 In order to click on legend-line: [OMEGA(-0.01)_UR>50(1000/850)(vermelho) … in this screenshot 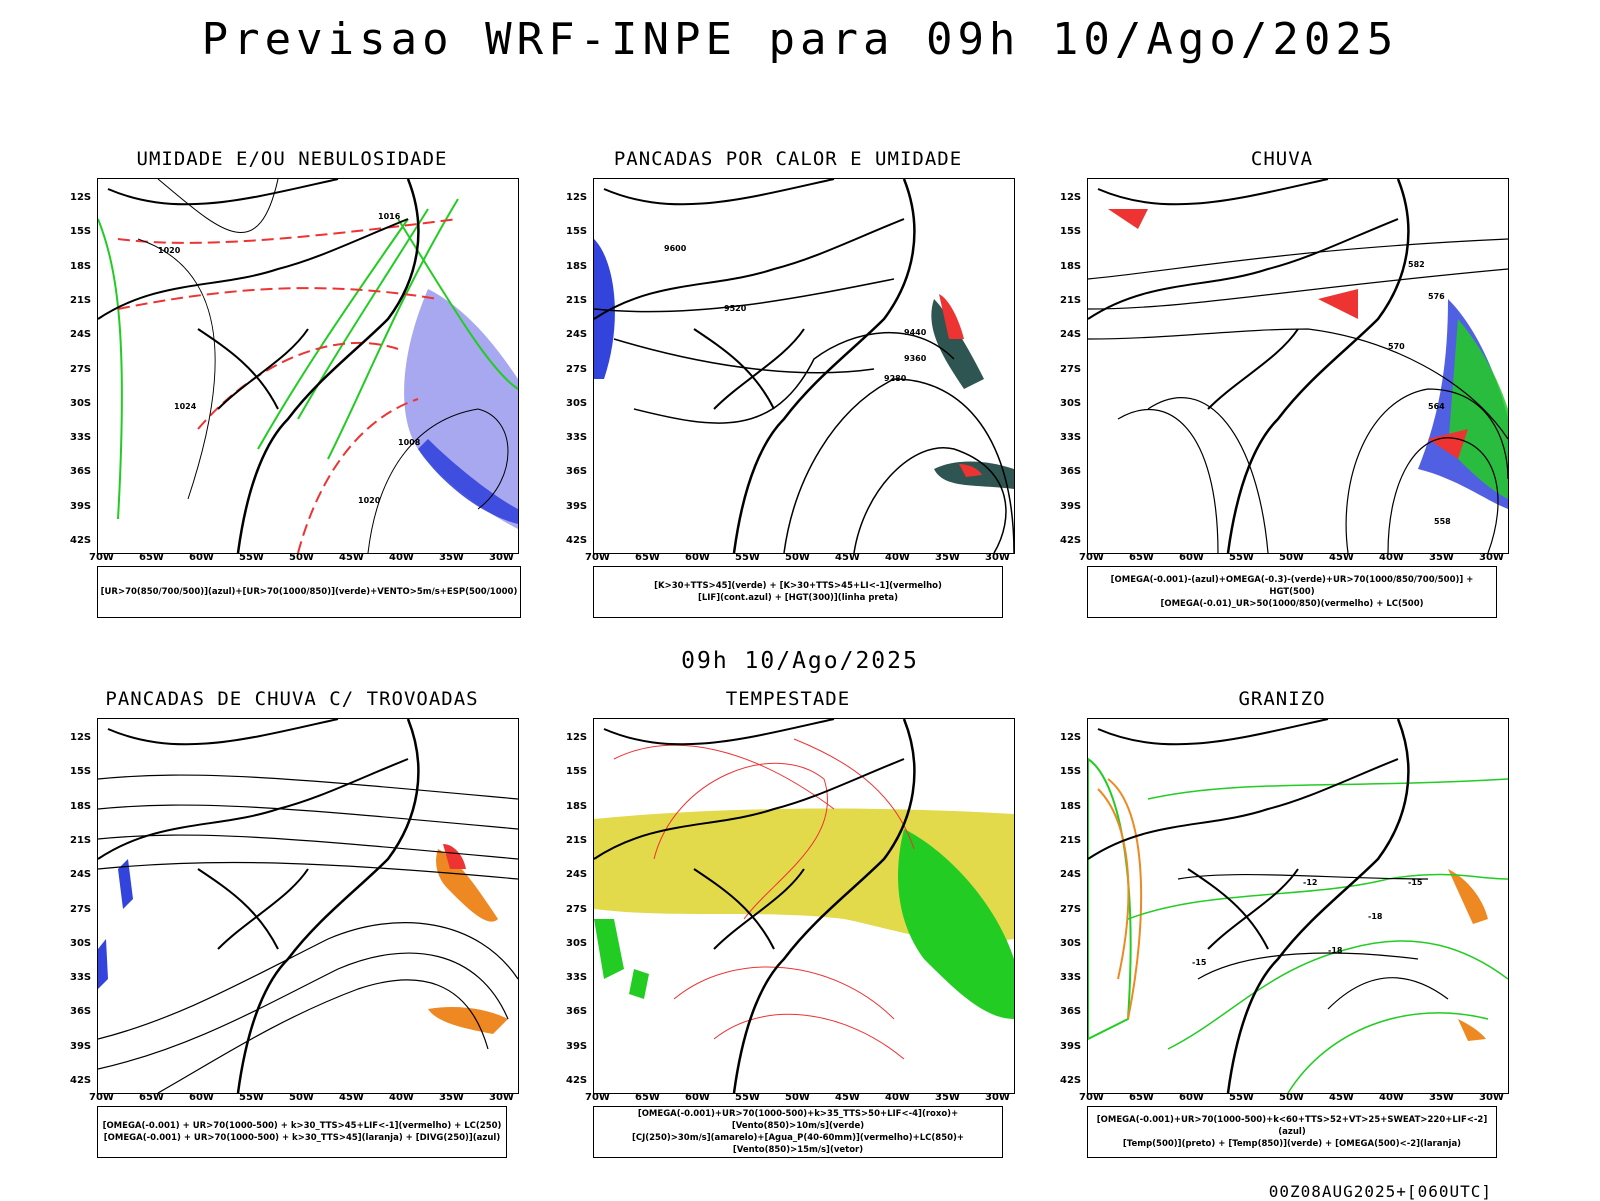, I will do `click(1292, 604)`.